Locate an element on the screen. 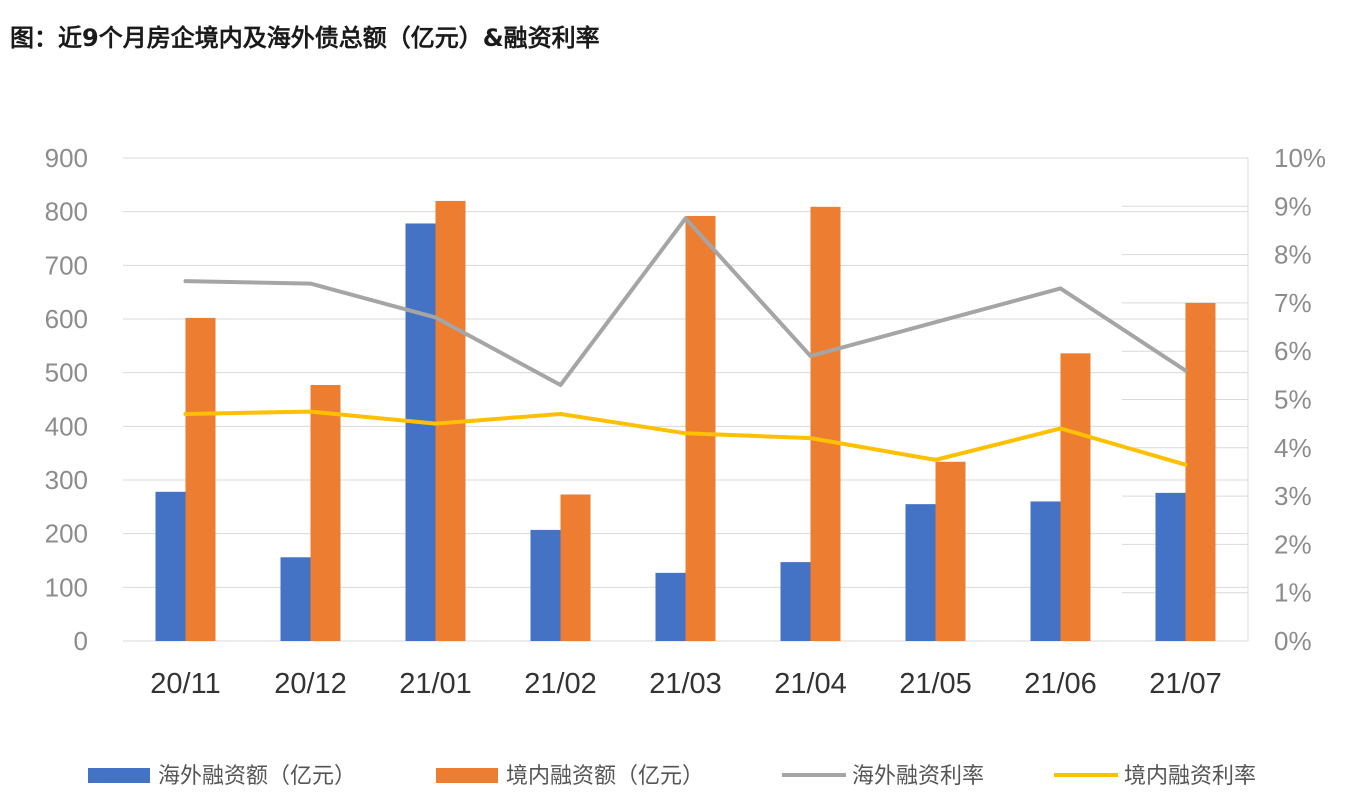 The image size is (1367, 799). x-tick-label: 21/01 is located at coordinates (435, 684).